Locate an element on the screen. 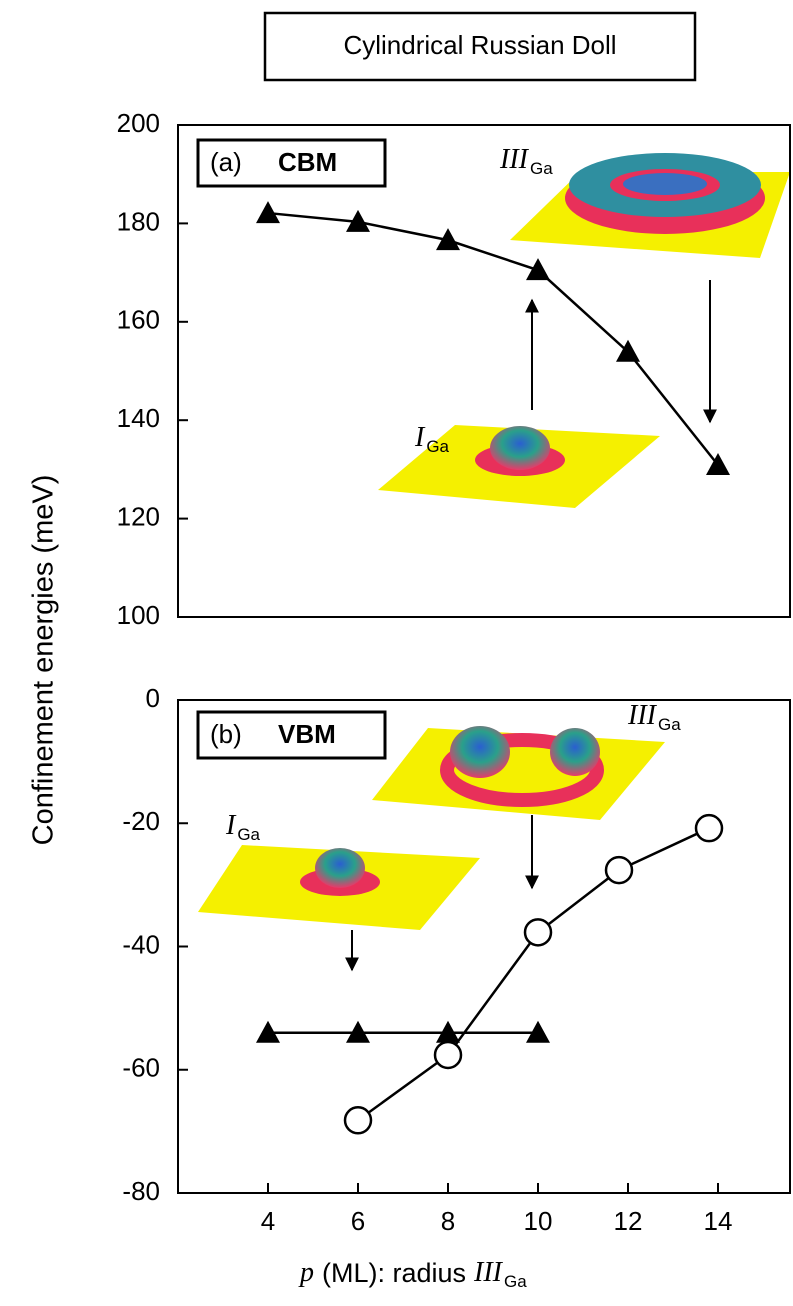 Image resolution: width=793 pixels, height=1306 pixels. x-tick-label: 12 is located at coordinates (628, 1221).